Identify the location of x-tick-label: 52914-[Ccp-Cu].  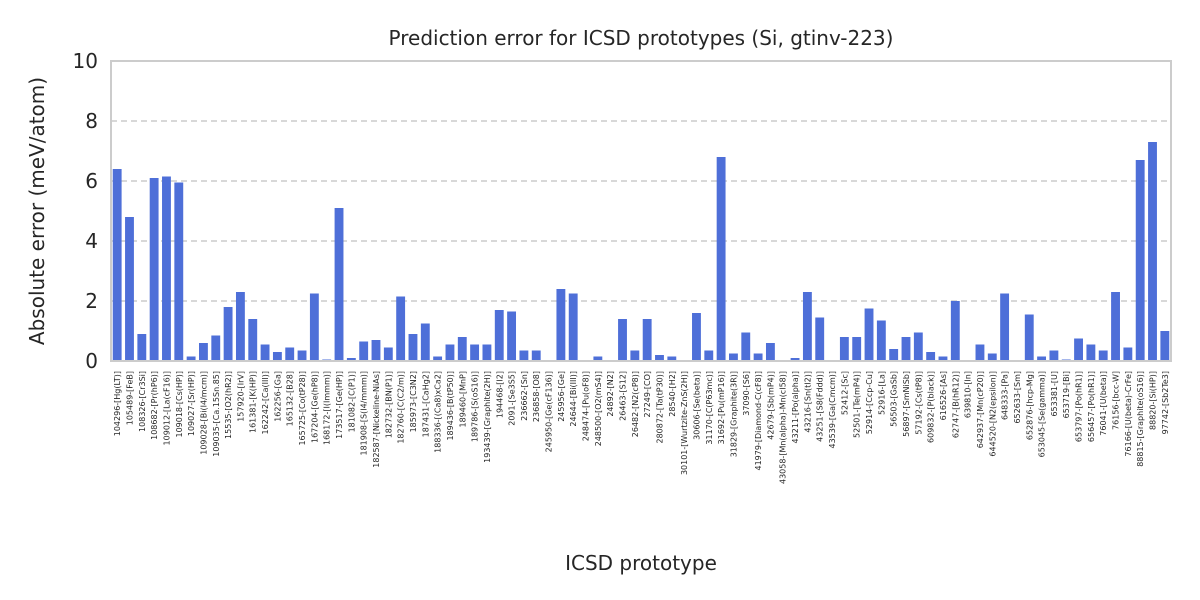
(869, 402).